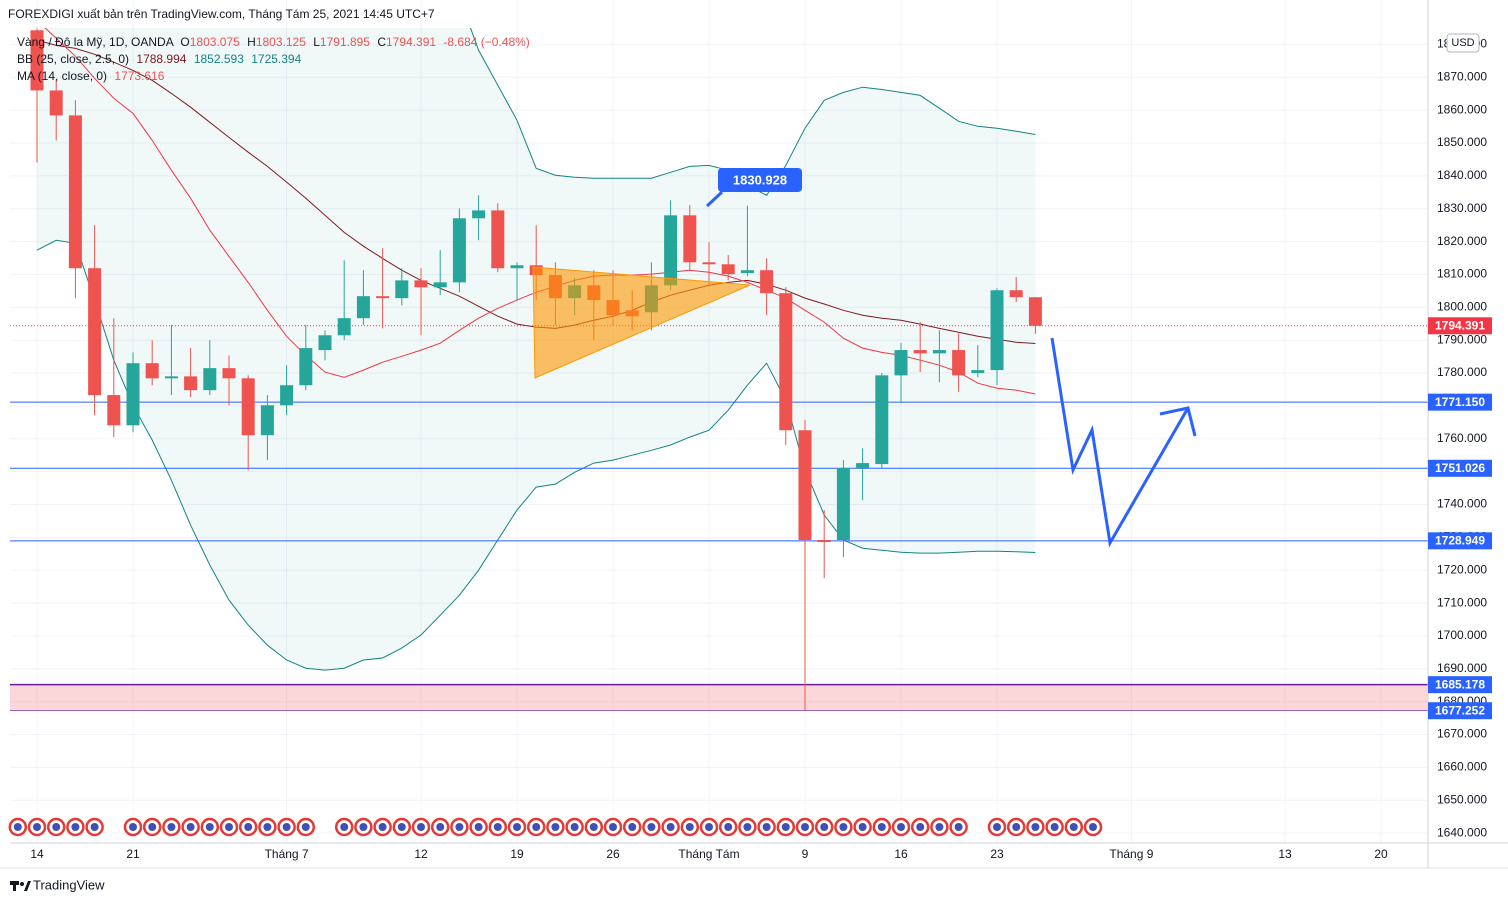  I want to click on ohlc-value: 1791.895, so click(344, 42).